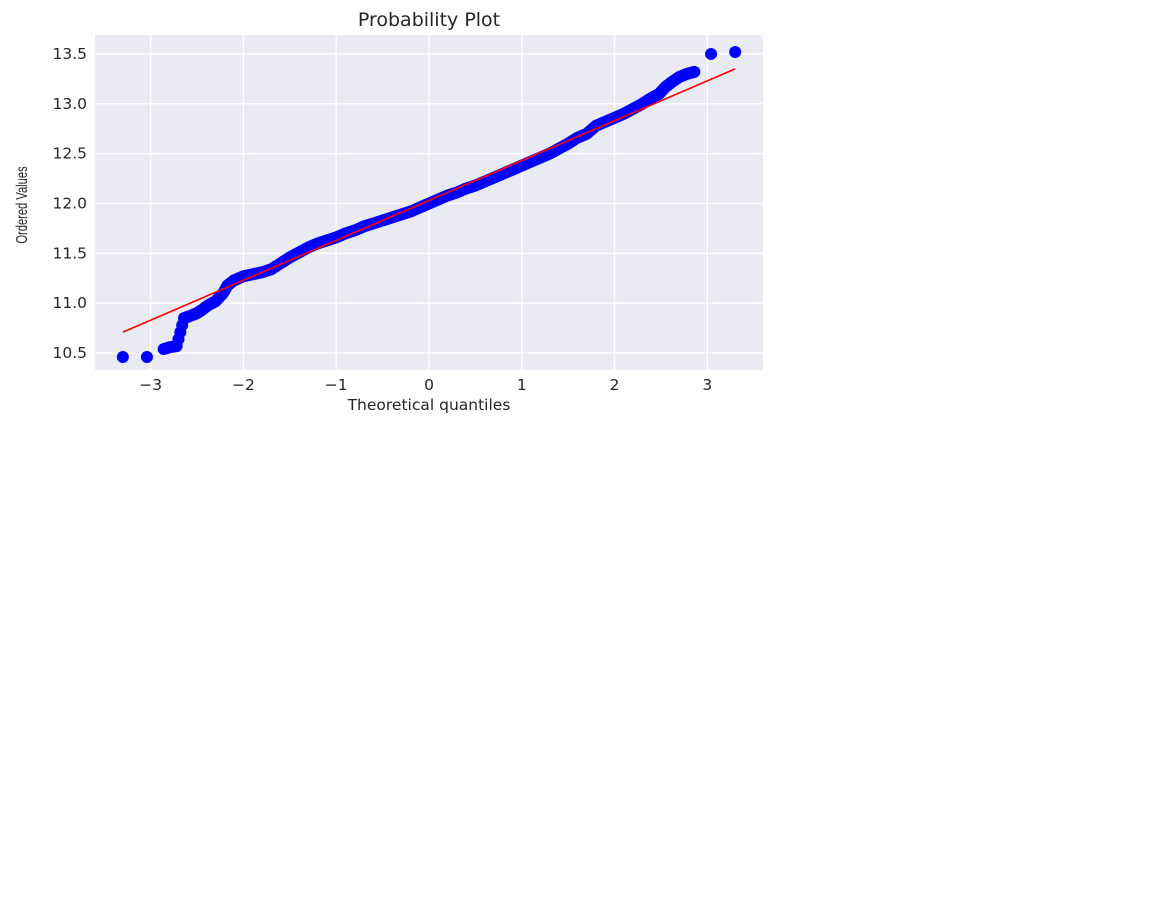  Describe the element at coordinates (69, 253) in the screenshot. I see `y-tick-label: 11.5` at that location.